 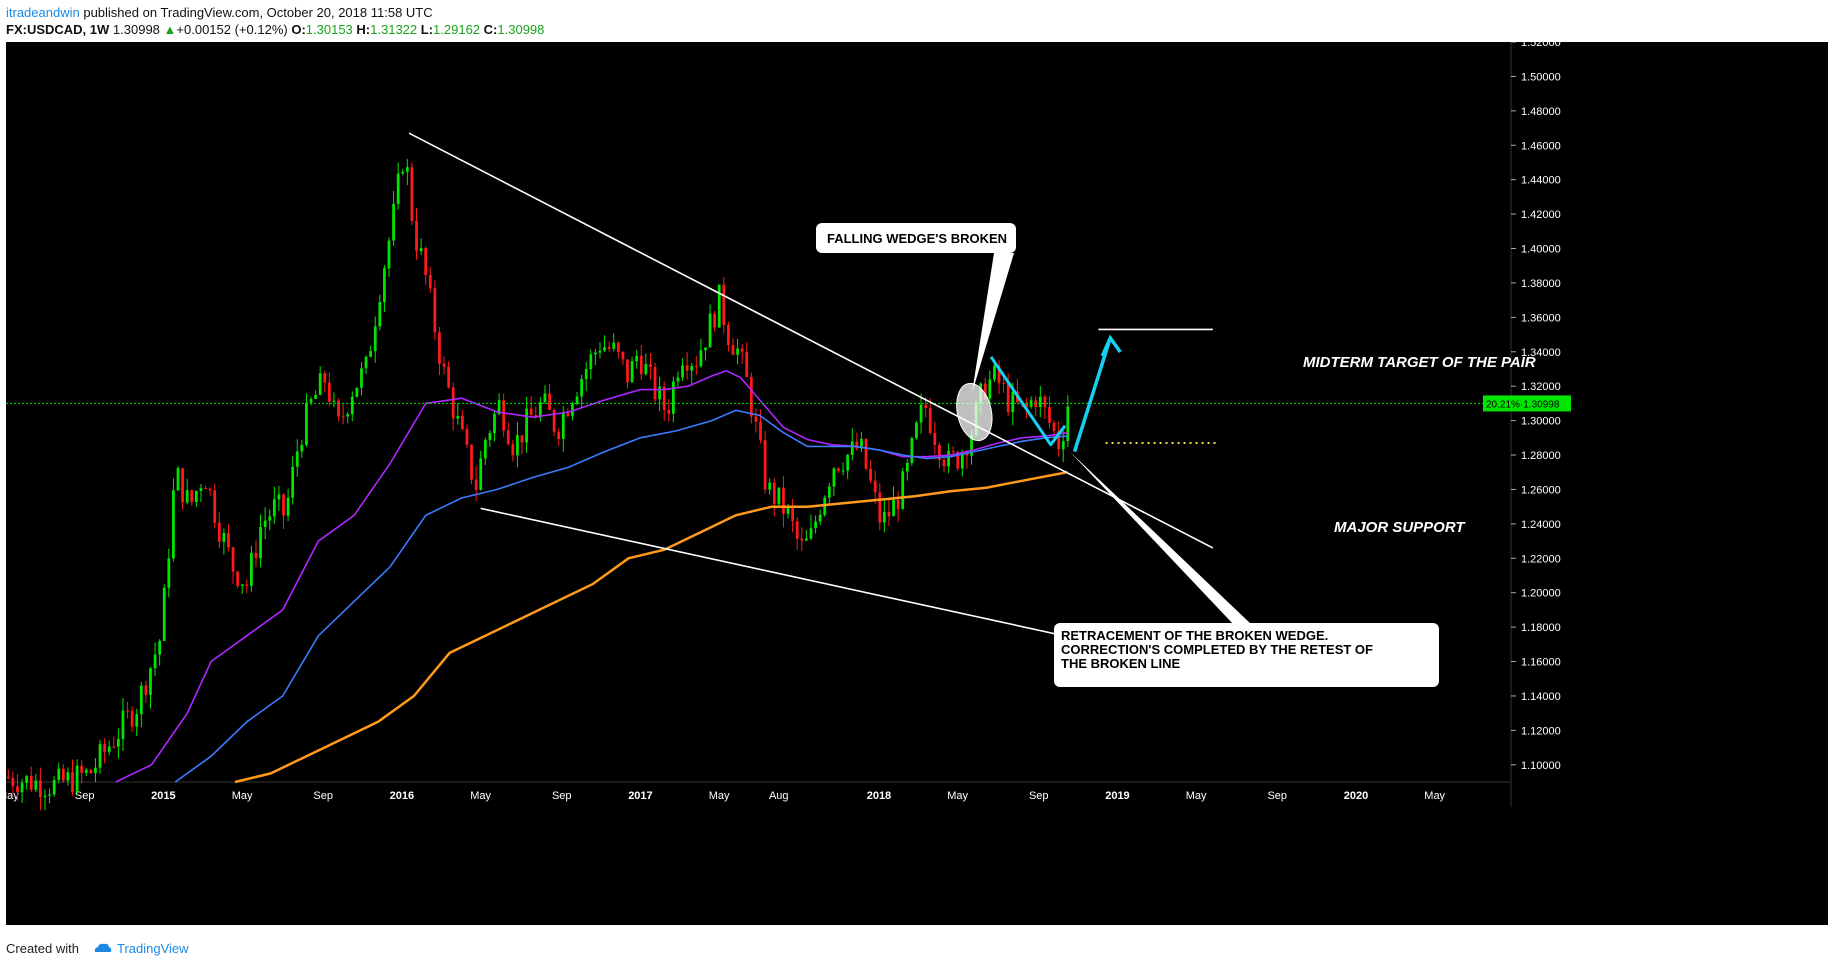 What do you see at coordinates (1541, 559) in the screenshot?
I see `y-tick-label: 1.22000` at bounding box center [1541, 559].